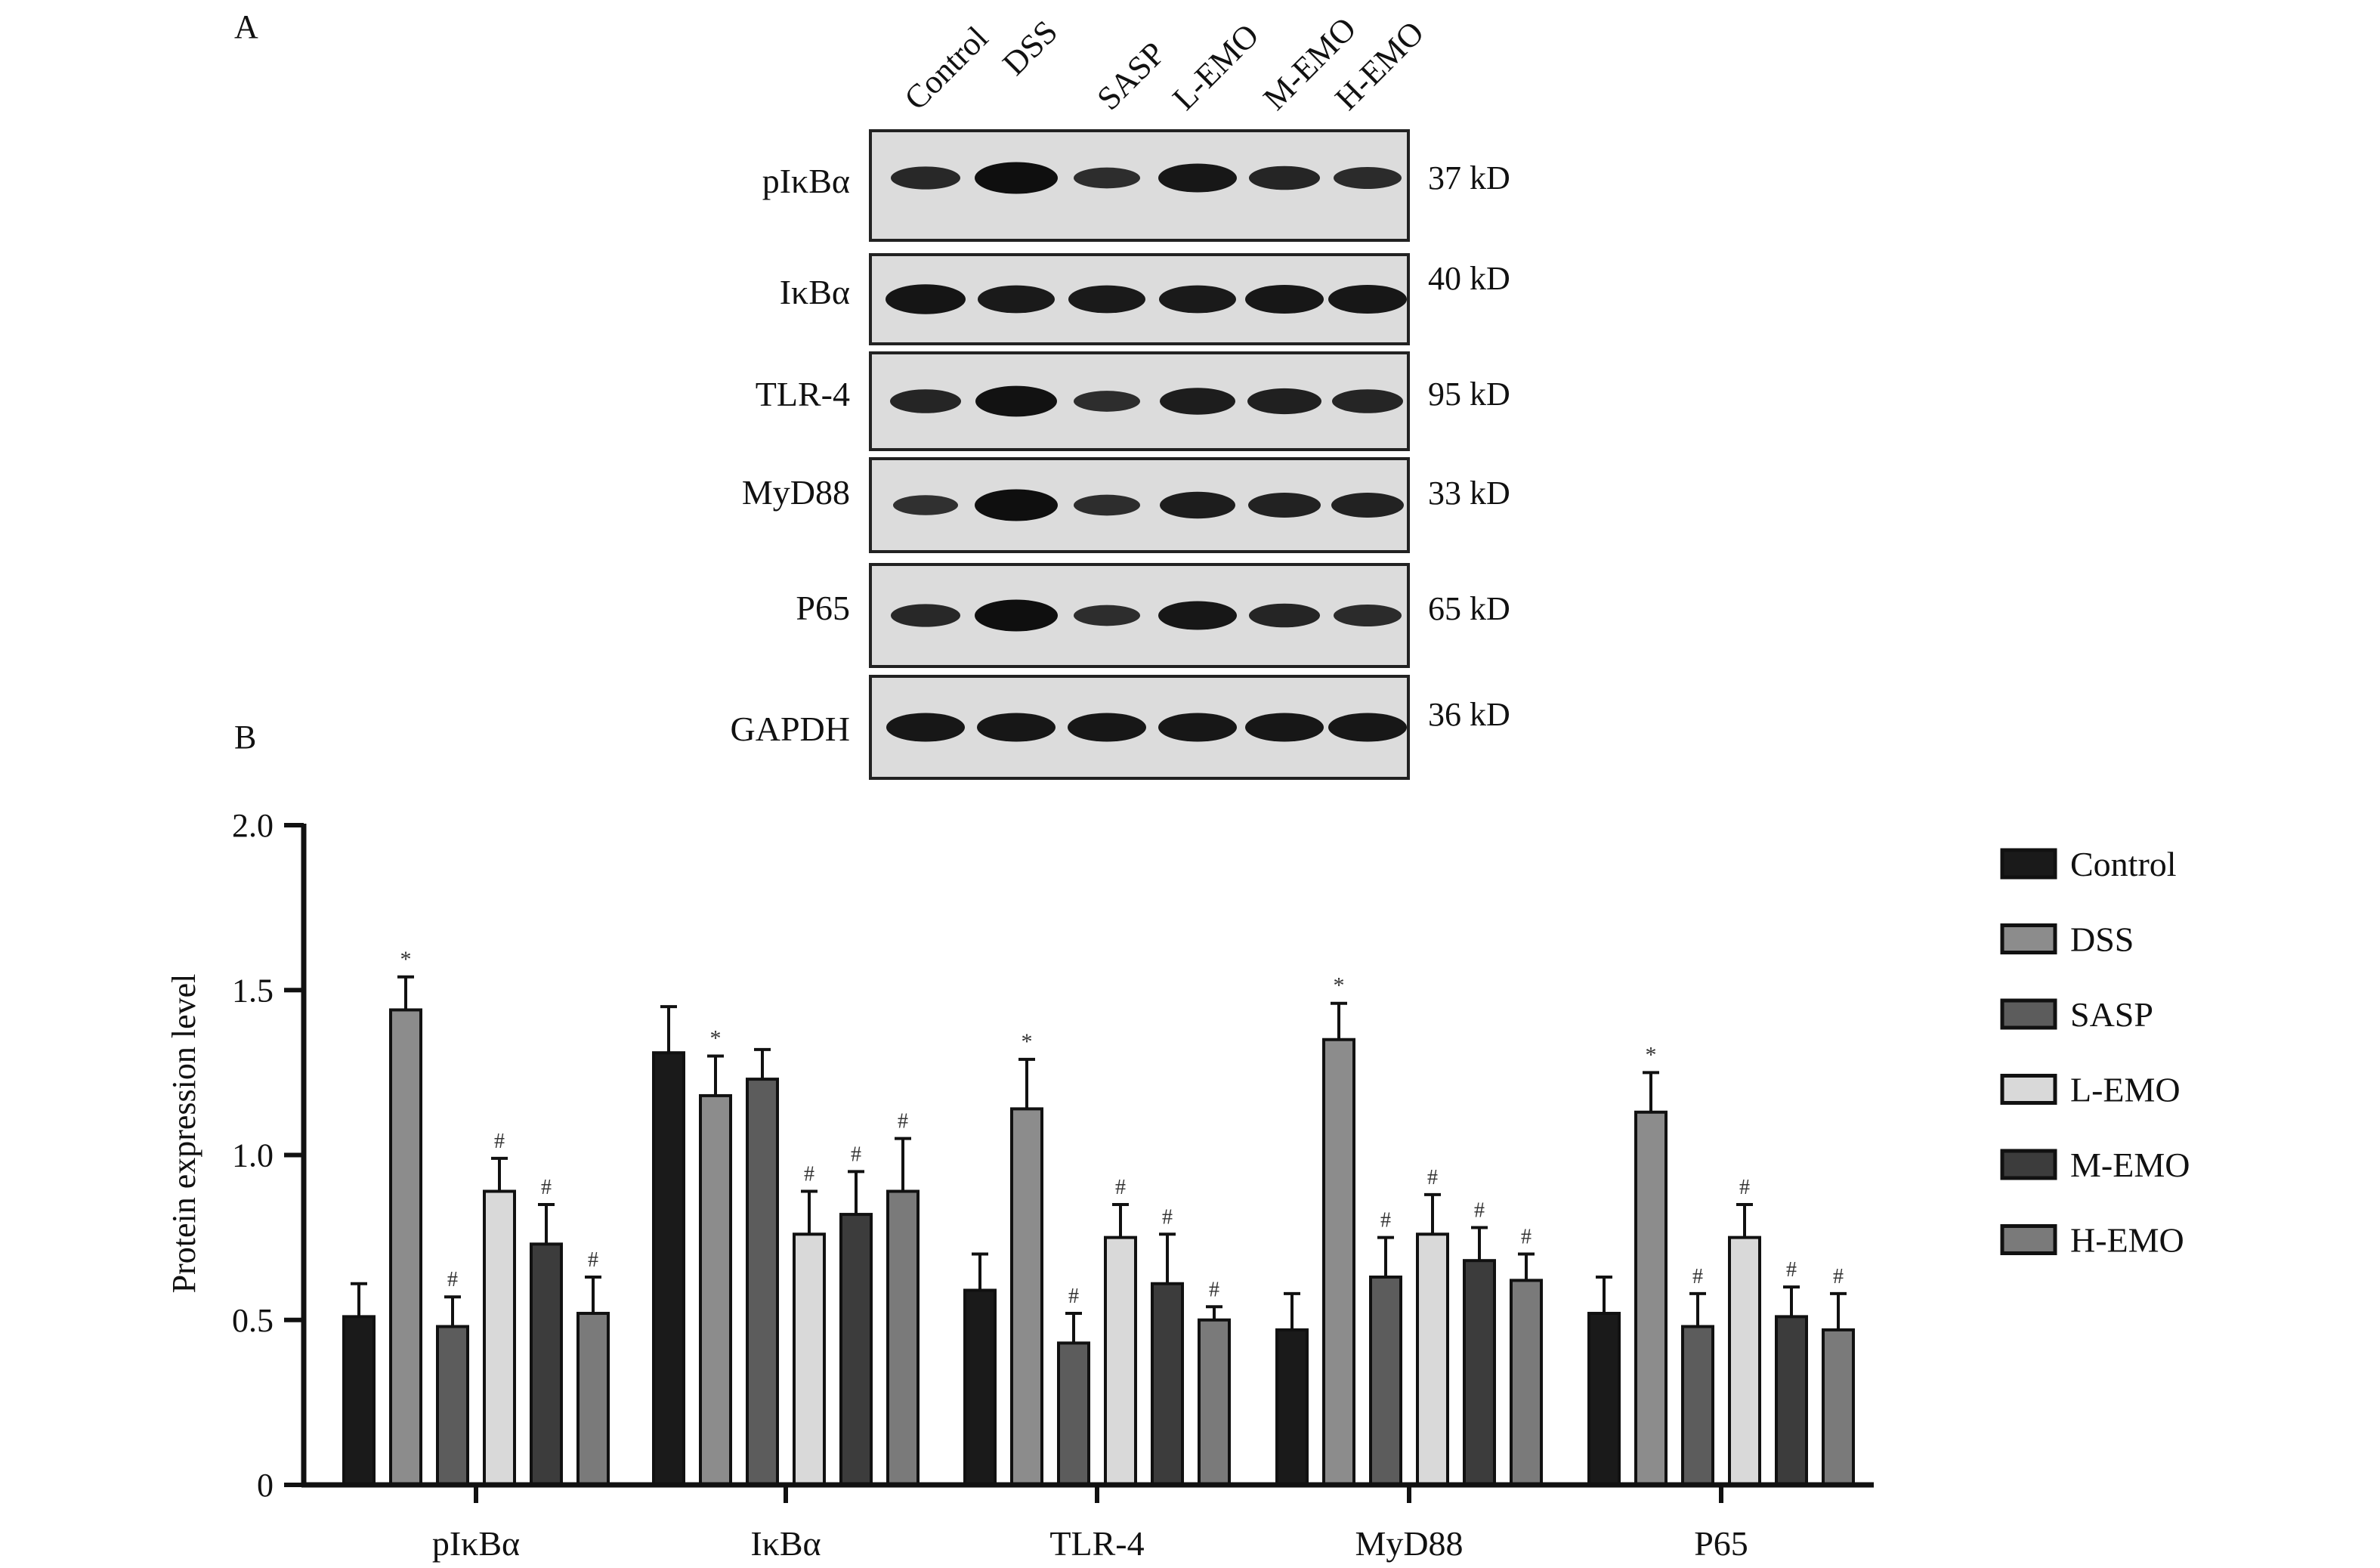 The width and height of the screenshot is (2380, 1568). Describe the element at coordinates (1139, 185) in the screenshot. I see `blot-membrane` at that location.